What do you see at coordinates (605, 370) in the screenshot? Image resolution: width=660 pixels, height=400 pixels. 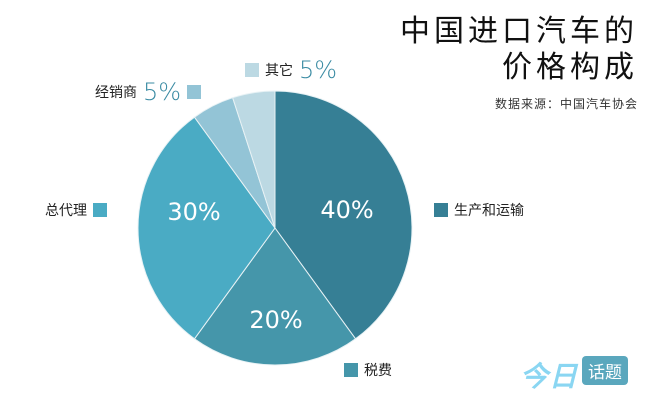 I see `logo-badge: 话题` at bounding box center [605, 370].